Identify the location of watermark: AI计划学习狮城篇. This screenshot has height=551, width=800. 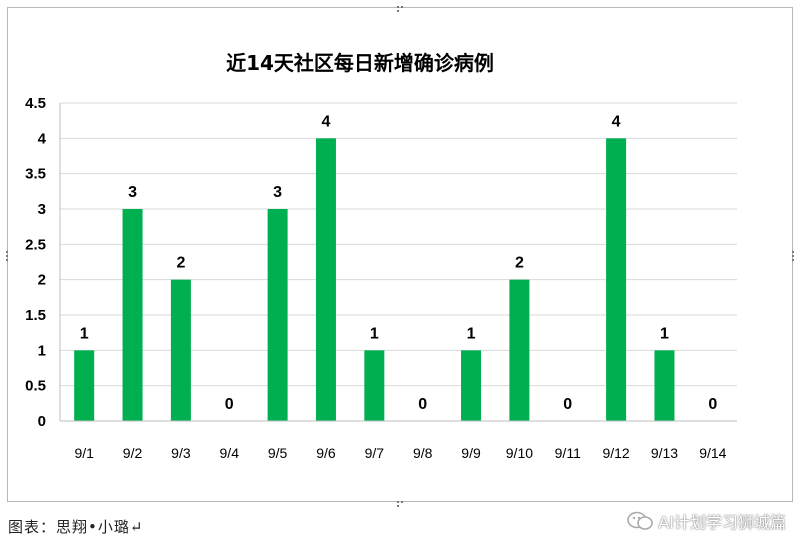
(706, 521).